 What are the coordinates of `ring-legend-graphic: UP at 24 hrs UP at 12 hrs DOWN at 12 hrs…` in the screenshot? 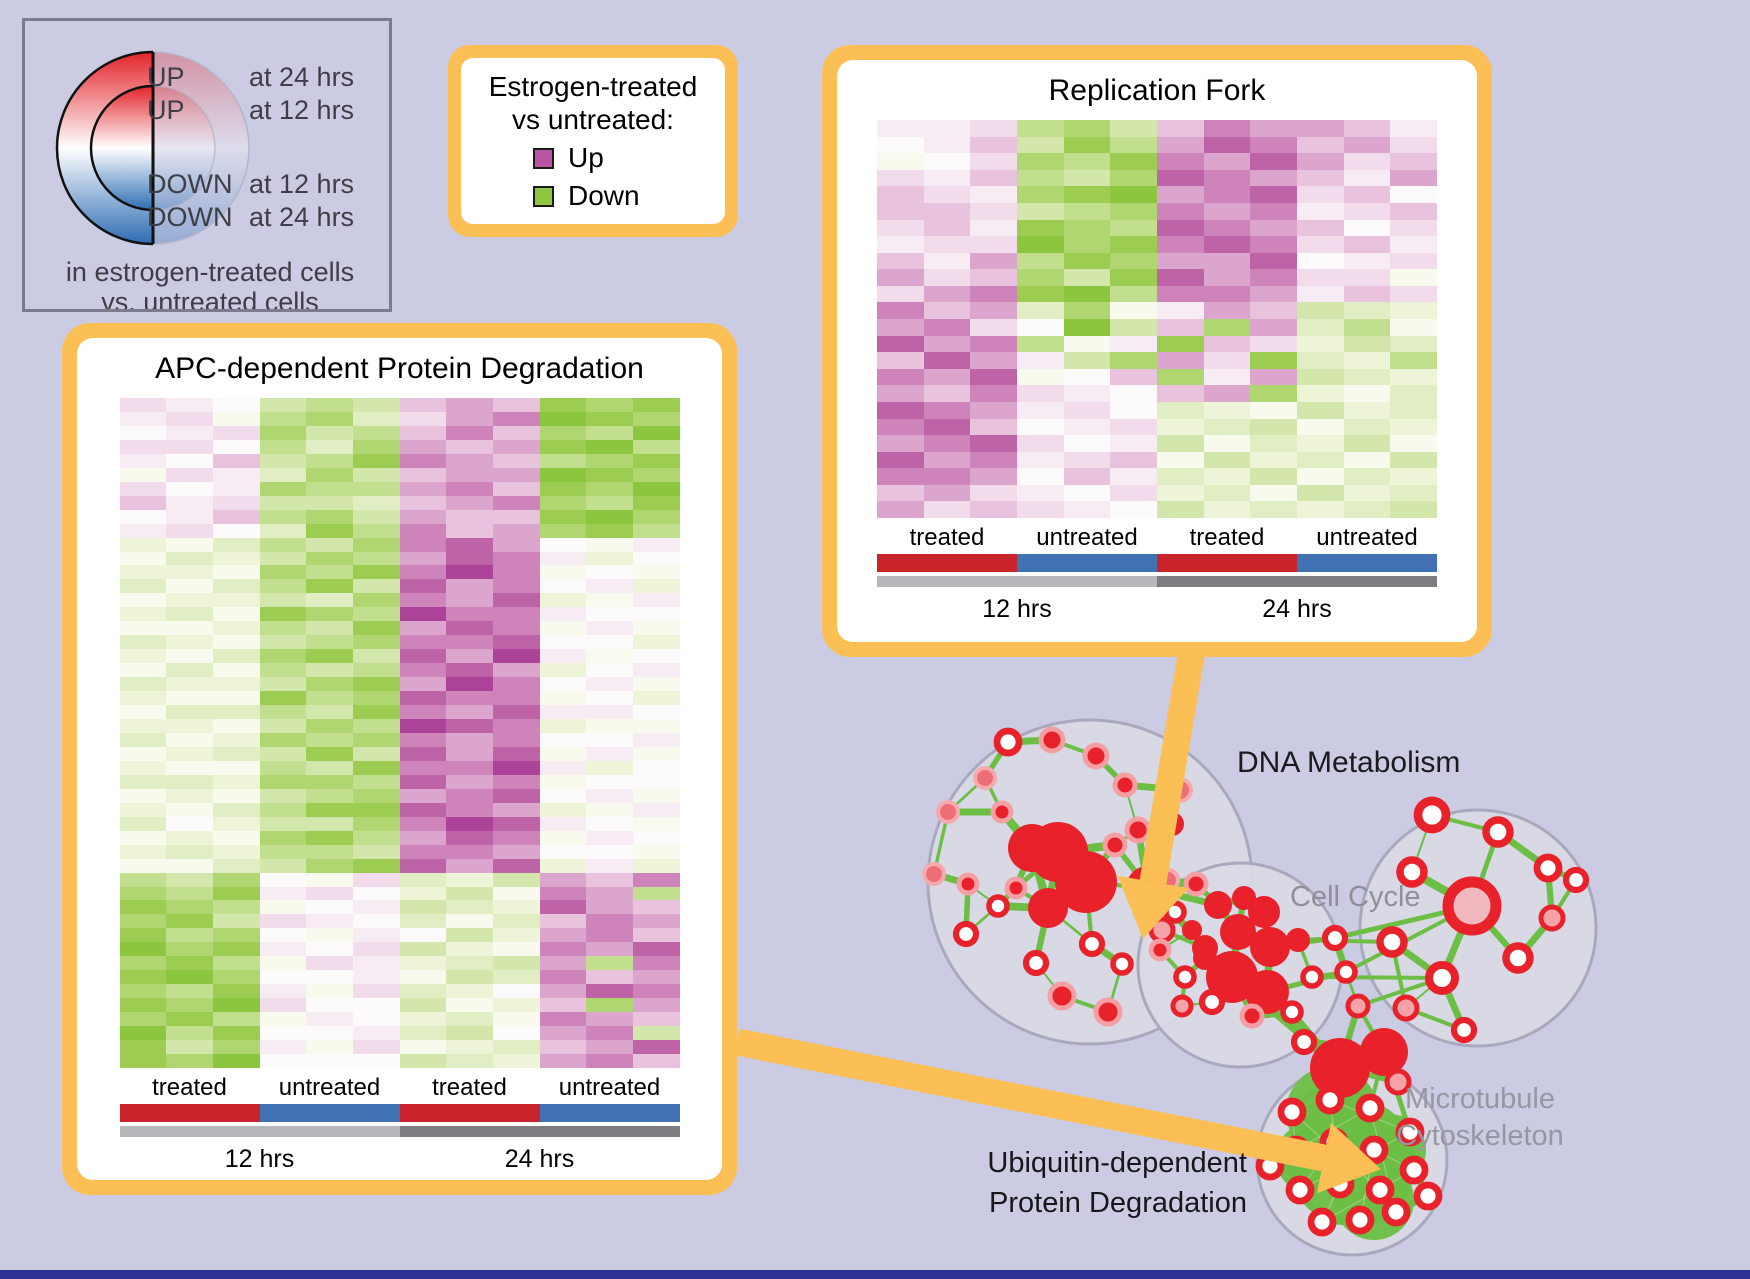 It's located at (204, 183).